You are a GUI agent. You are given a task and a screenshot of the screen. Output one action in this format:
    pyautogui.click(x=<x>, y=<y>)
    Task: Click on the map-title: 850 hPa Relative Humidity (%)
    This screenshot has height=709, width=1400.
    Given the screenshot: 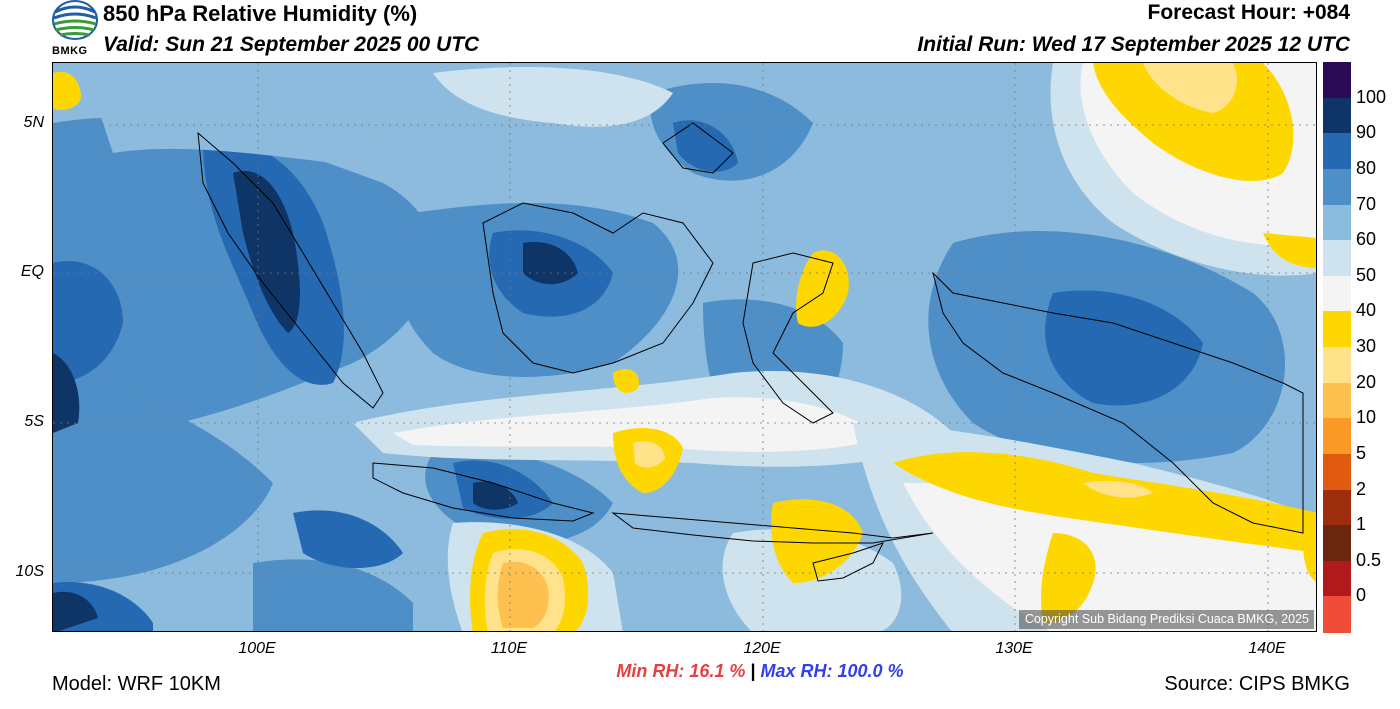 What is the action you would take?
    pyautogui.click(x=260, y=13)
    